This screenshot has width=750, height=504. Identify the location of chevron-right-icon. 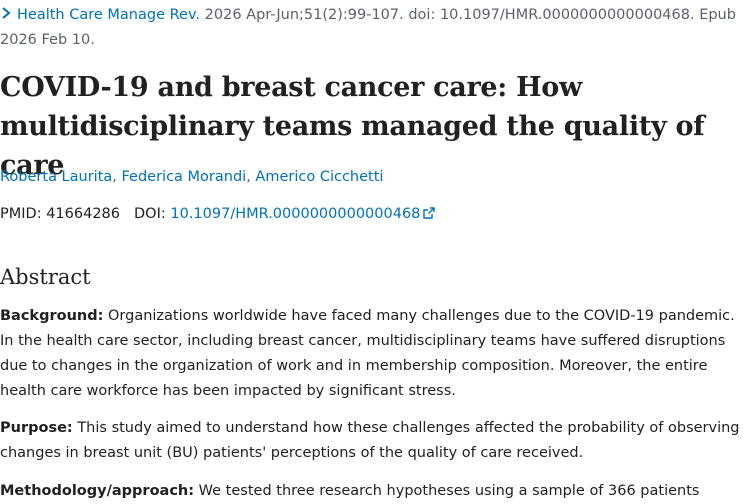
(6, 13).